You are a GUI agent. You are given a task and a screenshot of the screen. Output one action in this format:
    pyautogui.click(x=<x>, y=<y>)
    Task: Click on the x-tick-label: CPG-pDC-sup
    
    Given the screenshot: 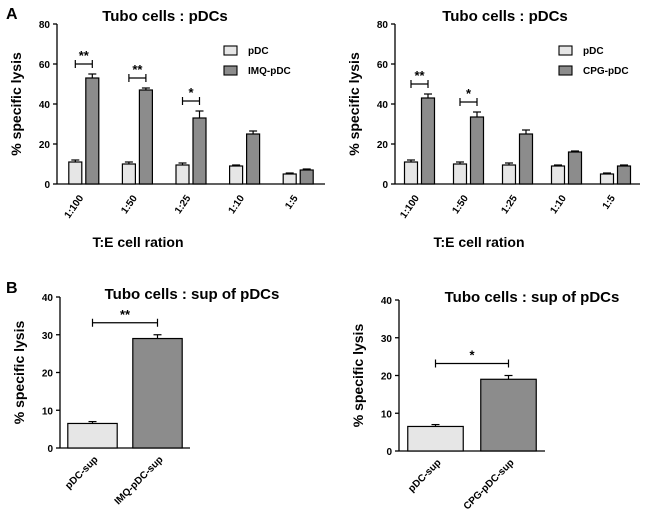 What is the action you would take?
    pyautogui.click(x=489, y=484)
    